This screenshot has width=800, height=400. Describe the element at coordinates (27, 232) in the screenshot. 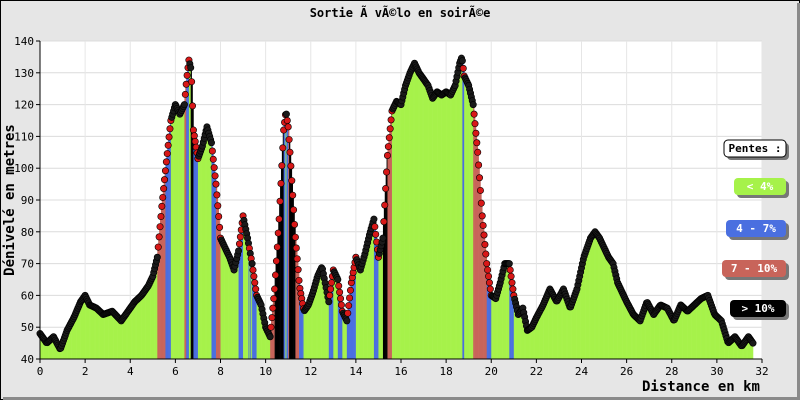

I see `y-tick-label: 80` at that location.